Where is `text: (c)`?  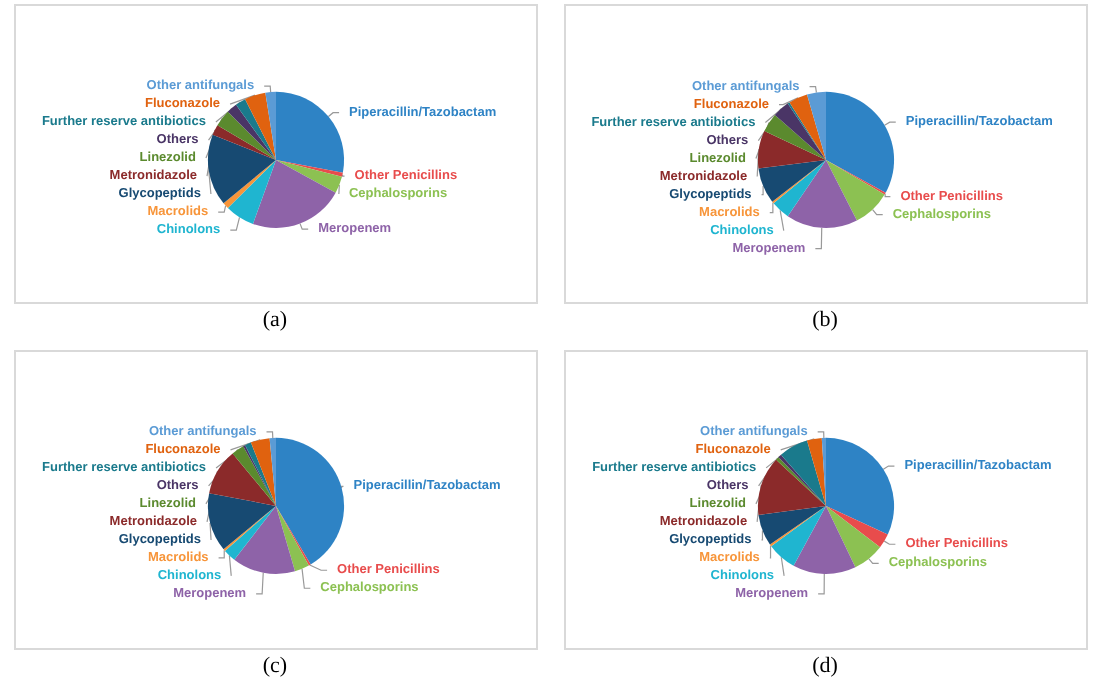 text: (c) is located at coordinates (275, 665).